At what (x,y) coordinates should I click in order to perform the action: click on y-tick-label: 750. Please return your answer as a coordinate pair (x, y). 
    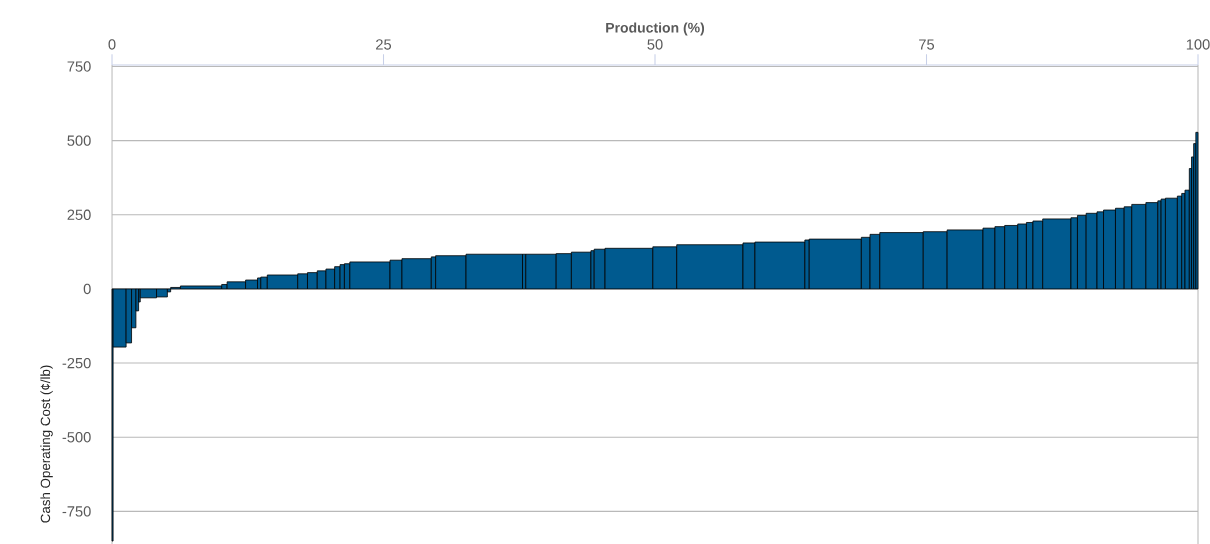
    Looking at the image, I should click on (79, 66).